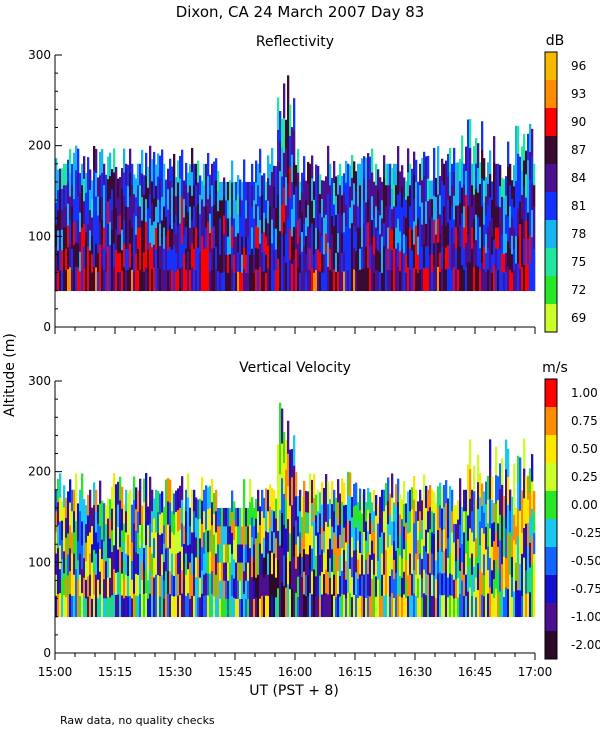 This screenshot has width=600, height=750. Describe the element at coordinates (39, 381) in the screenshot. I see `y-tick-label: 300` at that location.